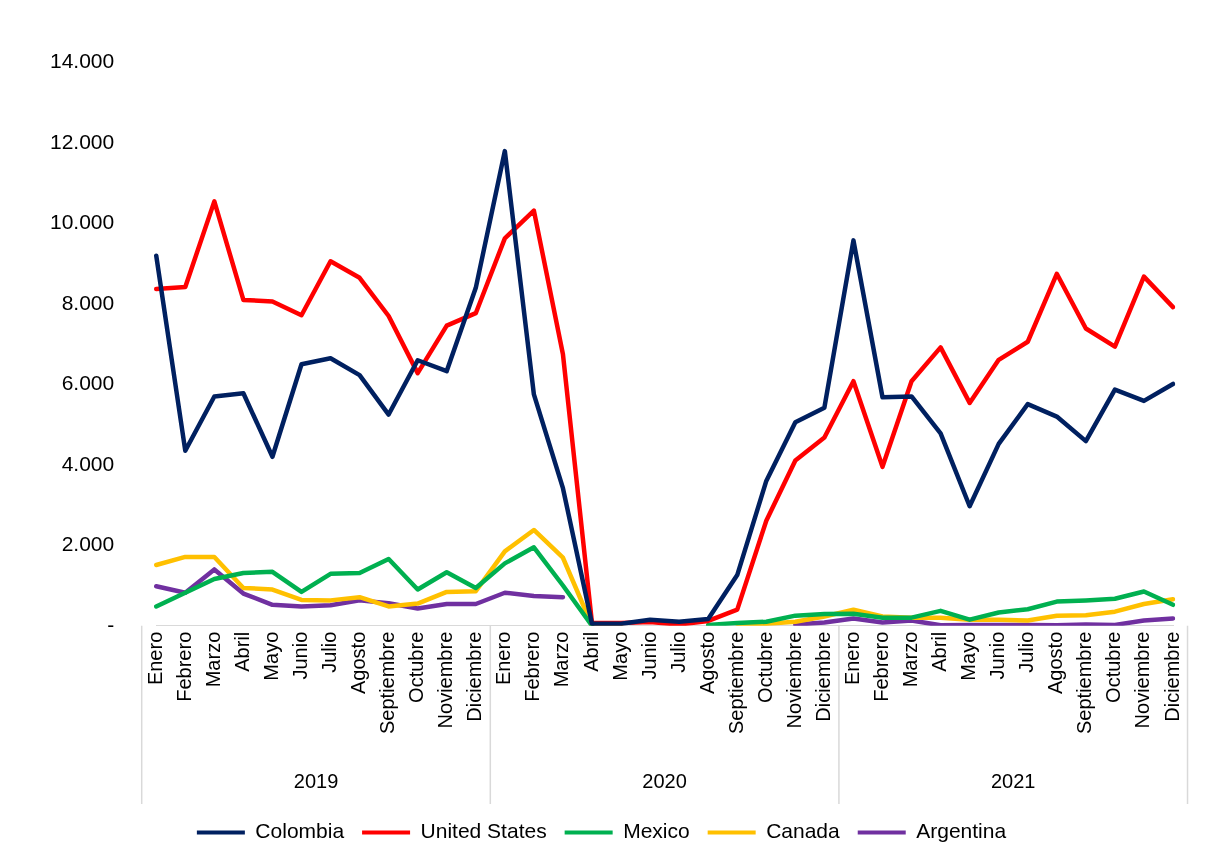 This screenshot has width=1211, height=857. I want to click on y-tick-label: 10.000, so click(82, 222).